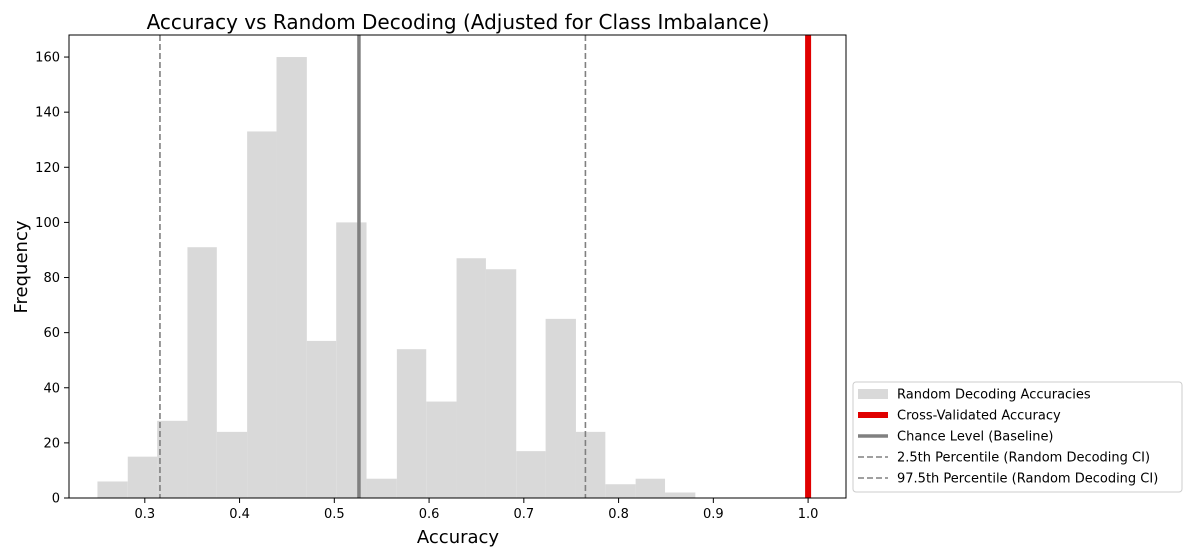  I want to click on x-tick-label: 0.5, so click(334, 514).